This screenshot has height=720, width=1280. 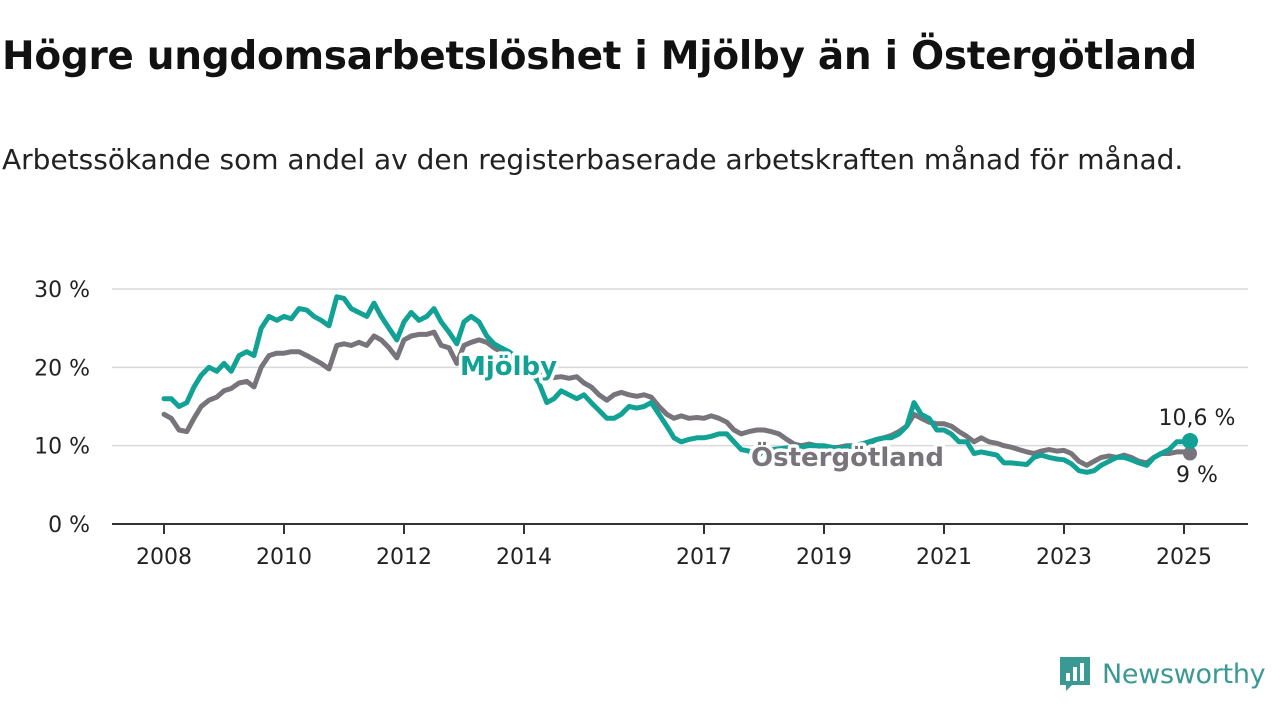 I want to click on x-tick-label-2021: 2021, so click(x=944, y=557).